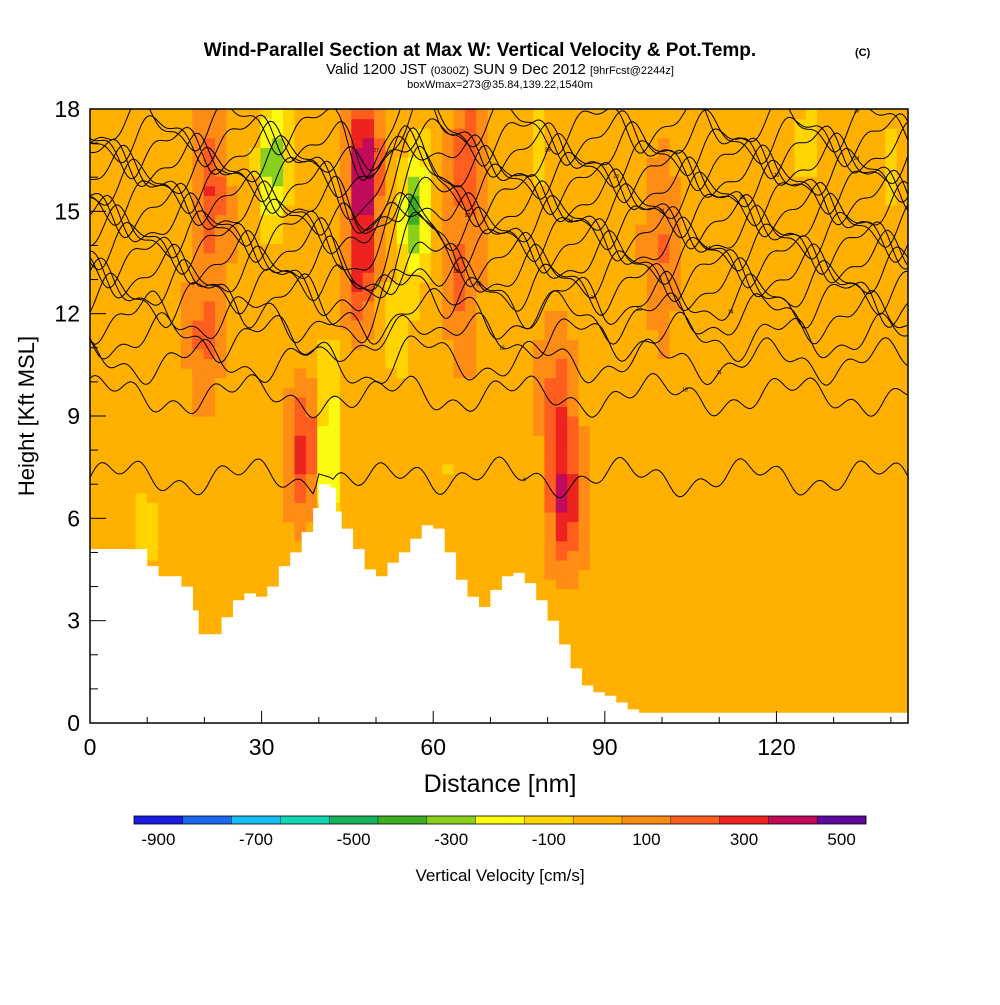 Image resolution: width=1000 pixels, height=1005 pixels. I want to click on theta-contour, so click(499, 144).